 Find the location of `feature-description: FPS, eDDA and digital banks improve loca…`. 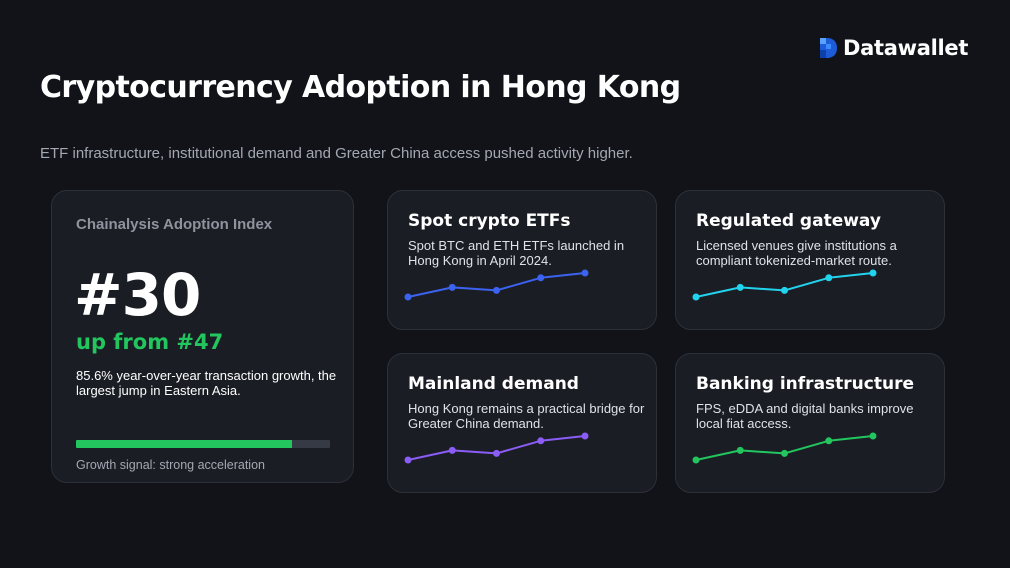

feature-description: FPS, eDDA and digital banks improve loca… is located at coordinates (805, 416).